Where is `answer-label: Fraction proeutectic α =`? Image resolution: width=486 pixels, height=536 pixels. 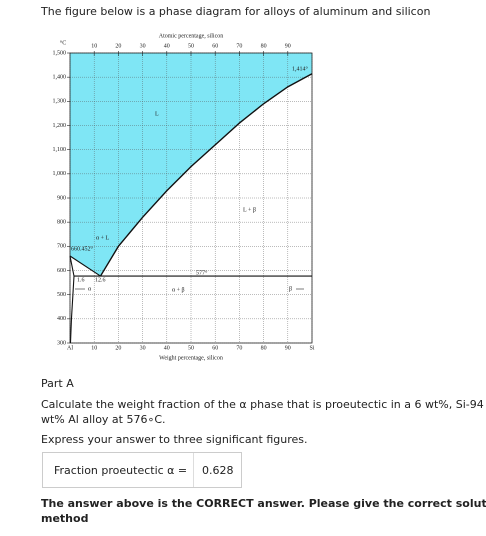 answer-label: Fraction proeutectic α = is located at coordinates (121, 470).